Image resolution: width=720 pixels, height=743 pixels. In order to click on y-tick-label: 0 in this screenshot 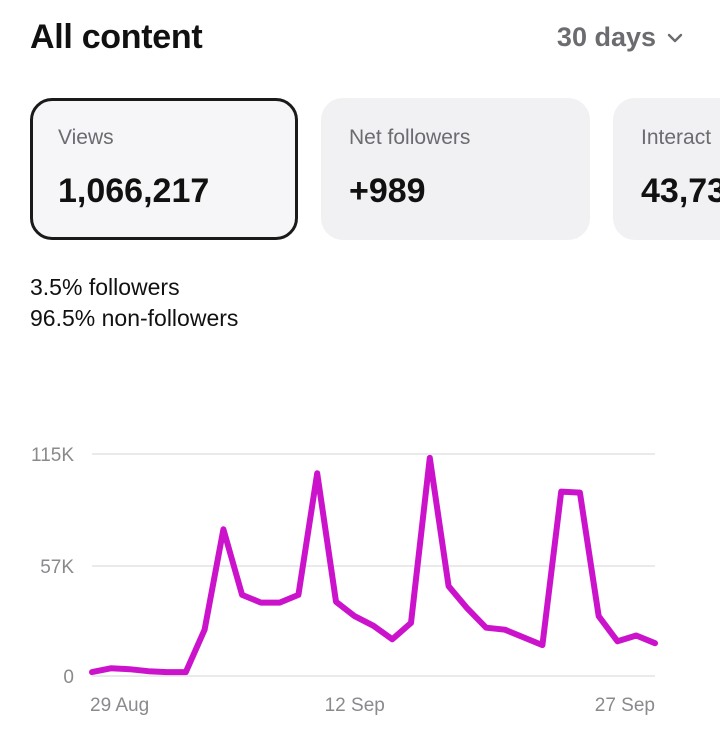, I will do `click(68, 677)`.